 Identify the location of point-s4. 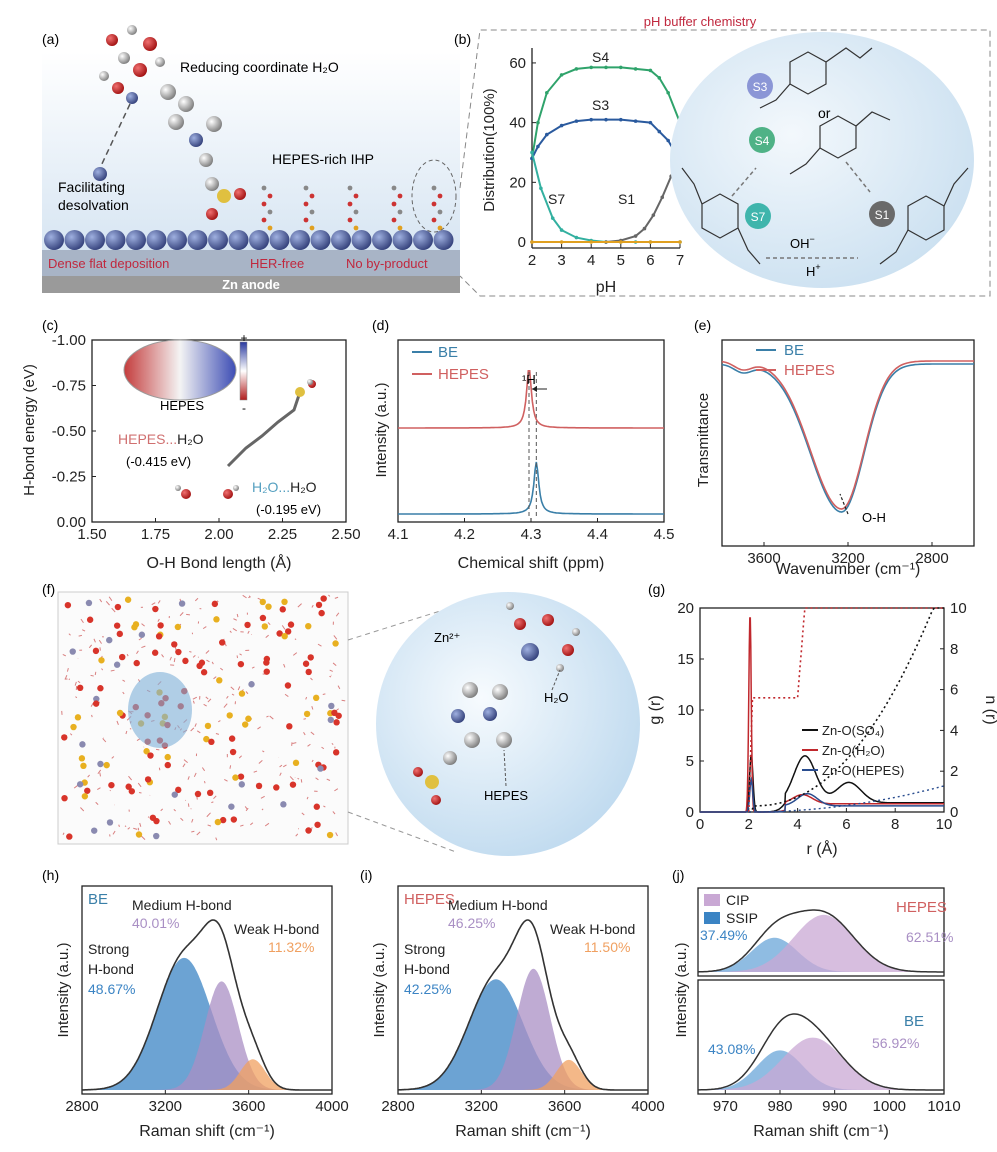
(576, 69).